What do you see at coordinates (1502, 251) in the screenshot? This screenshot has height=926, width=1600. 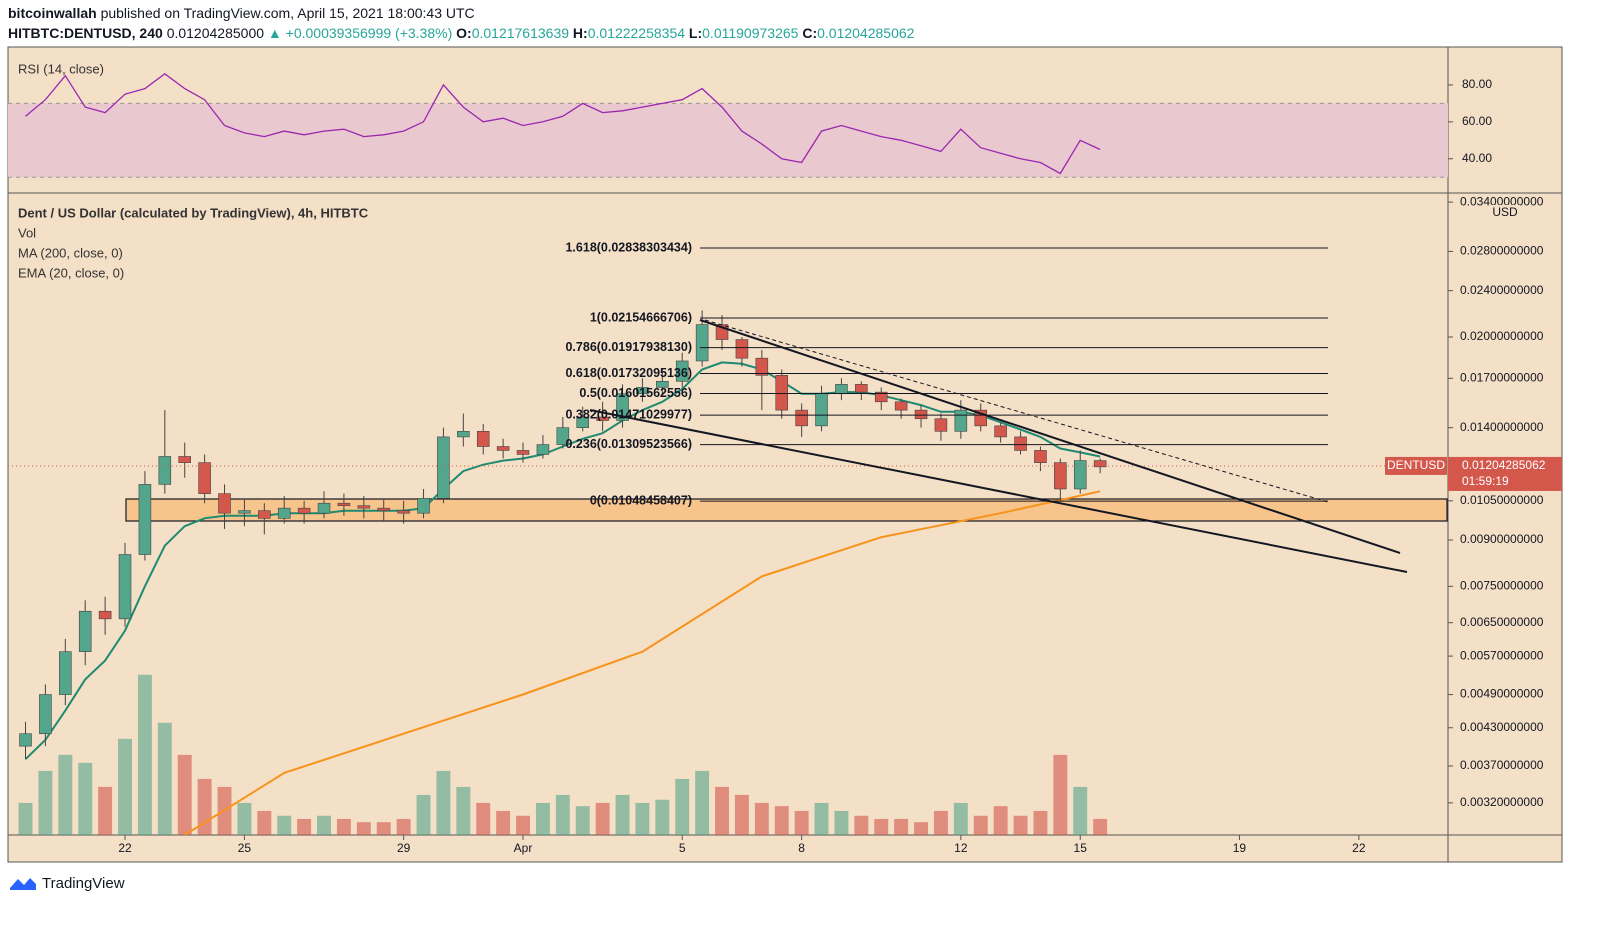 I see `y-tick-label: 0.02800000000` at bounding box center [1502, 251].